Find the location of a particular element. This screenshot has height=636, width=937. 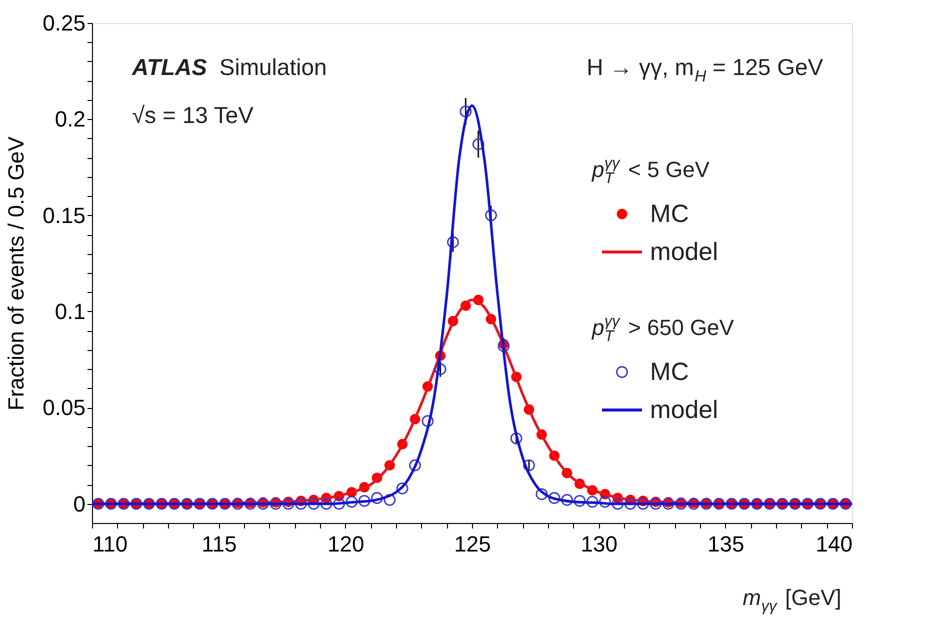

y-tick-label: 0.1 is located at coordinates (70, 311).